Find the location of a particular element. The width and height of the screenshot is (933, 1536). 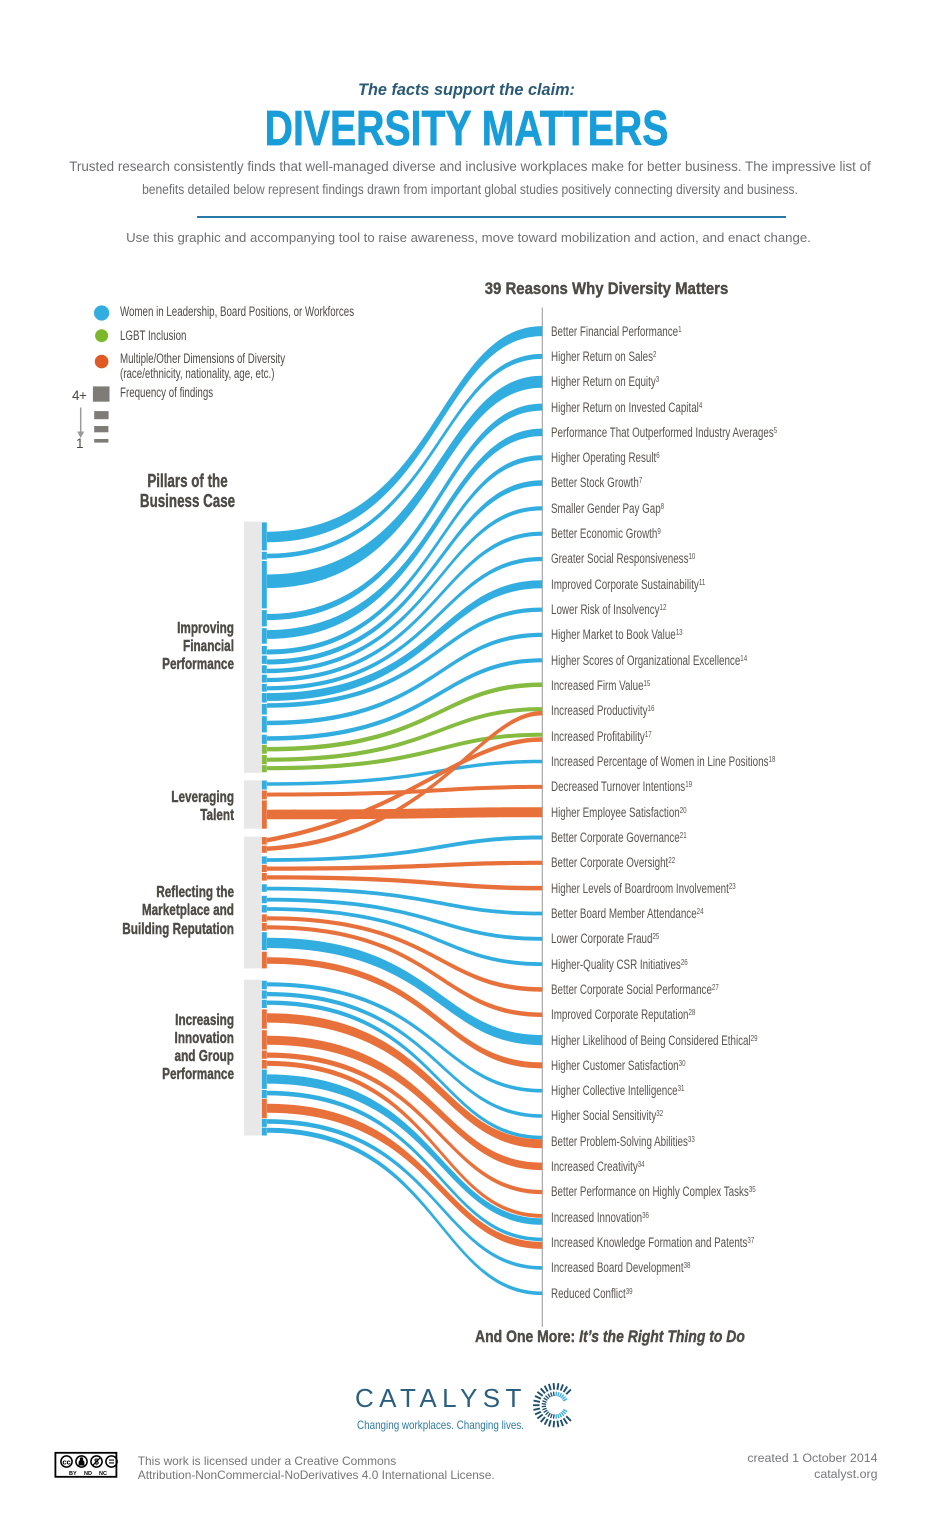

svg-text: BY is located at coordinates (73, 1474).